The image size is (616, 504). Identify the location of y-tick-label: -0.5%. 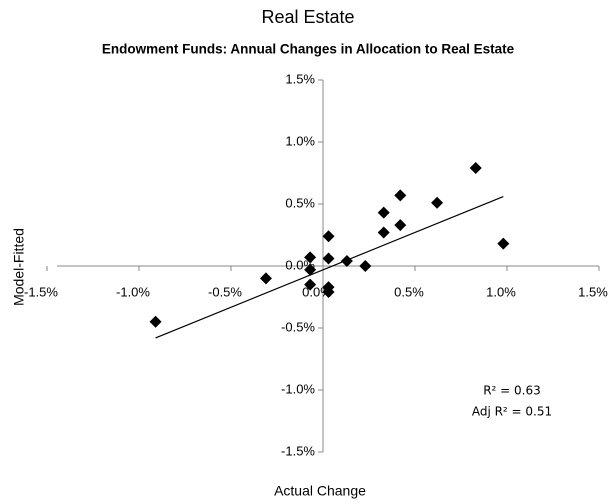
(298, 326).